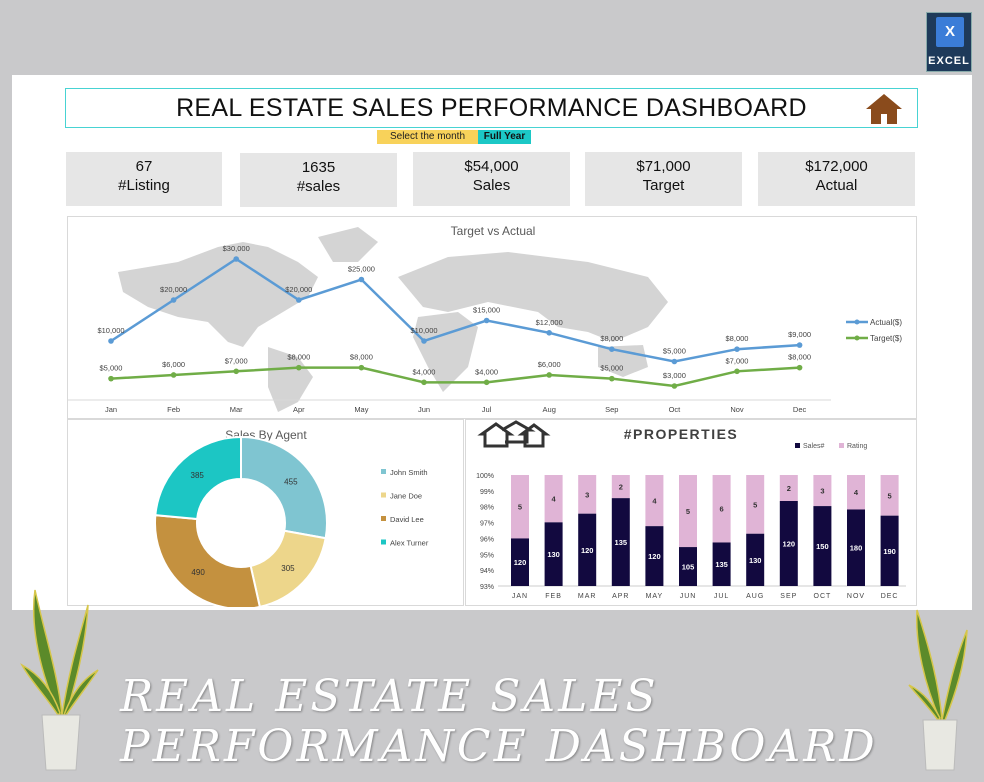  What do you see at coordinates (487, 571) in the screenshot?
I see `y-tick-label: 94%` at bounding box center [487, 571].